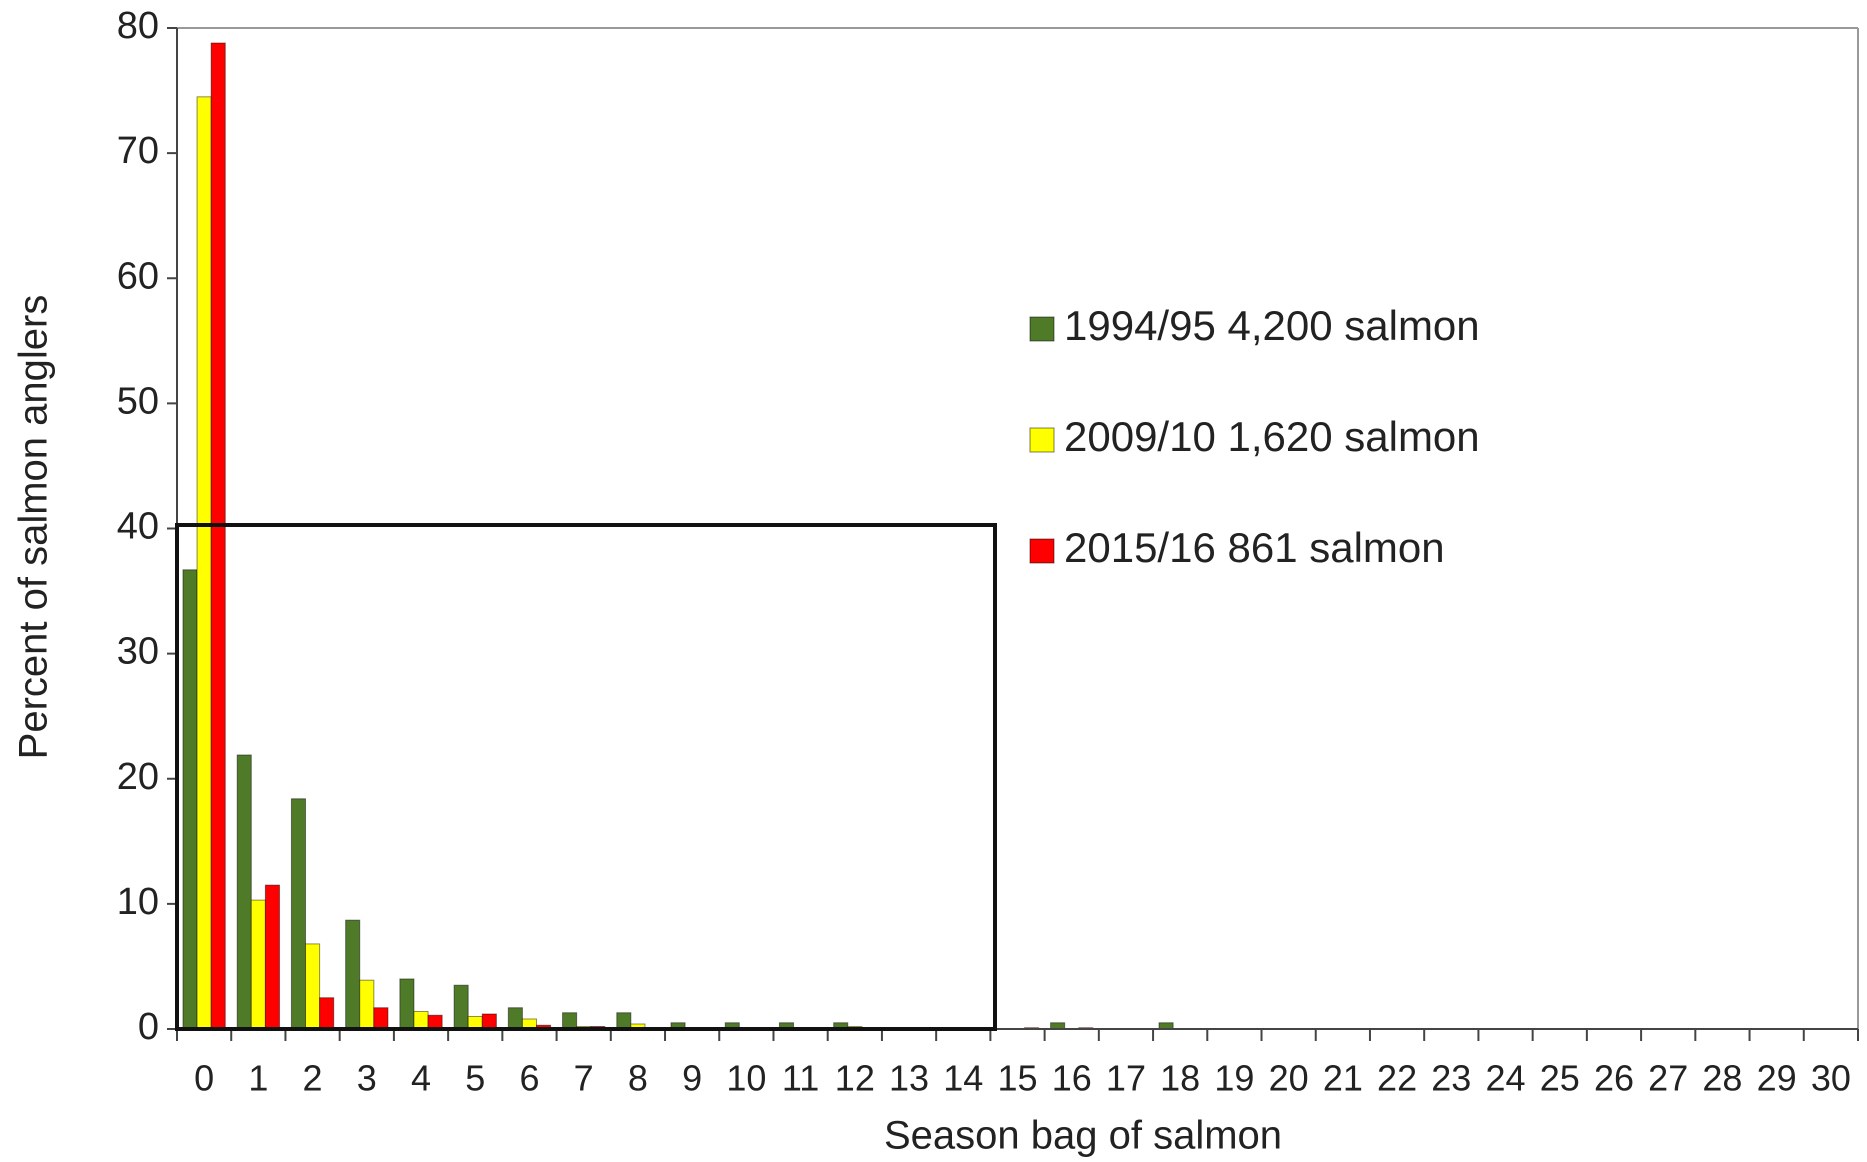 This screenshot has width=1867, height=1162. What do you see at coordinates (313, 1078) in the screenshot?
I see `x-tick-label: 2` at bounding box center [313, 1078].